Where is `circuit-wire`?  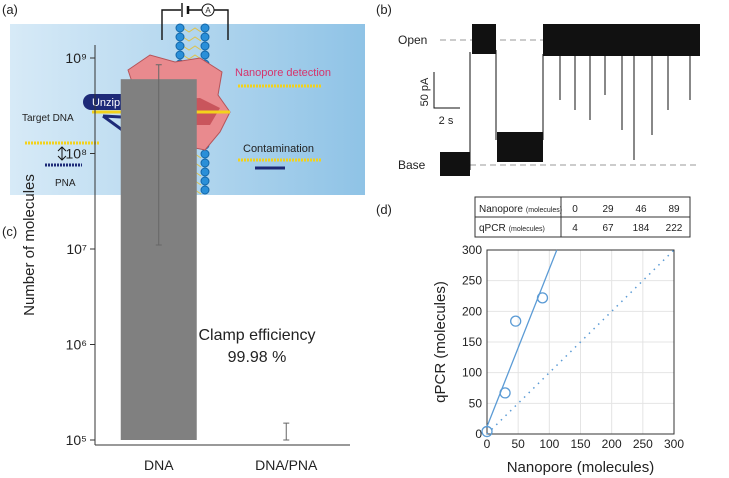 circuit-wire is located at coordinates (195, 24).